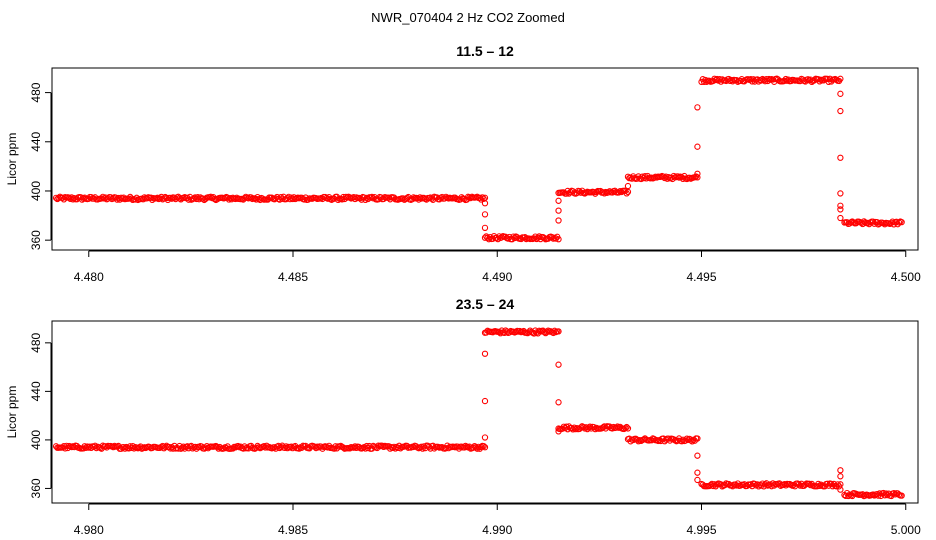 The image size is (936, 540). I want to click on x-tick-label: 5.000, so click(906, 530).